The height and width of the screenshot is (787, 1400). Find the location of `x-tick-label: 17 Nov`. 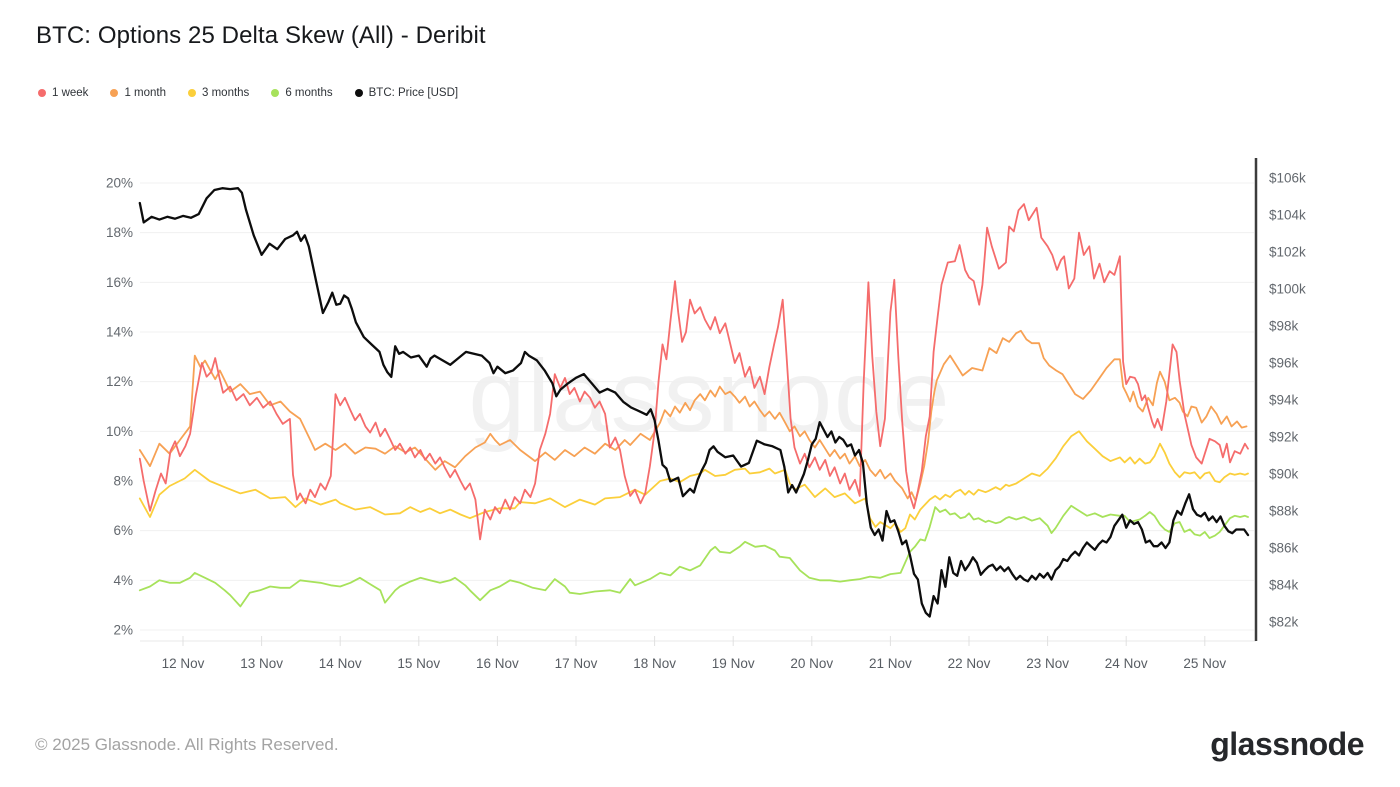

x-tick-label: 17 Nov is located at coordinates (576, 663).